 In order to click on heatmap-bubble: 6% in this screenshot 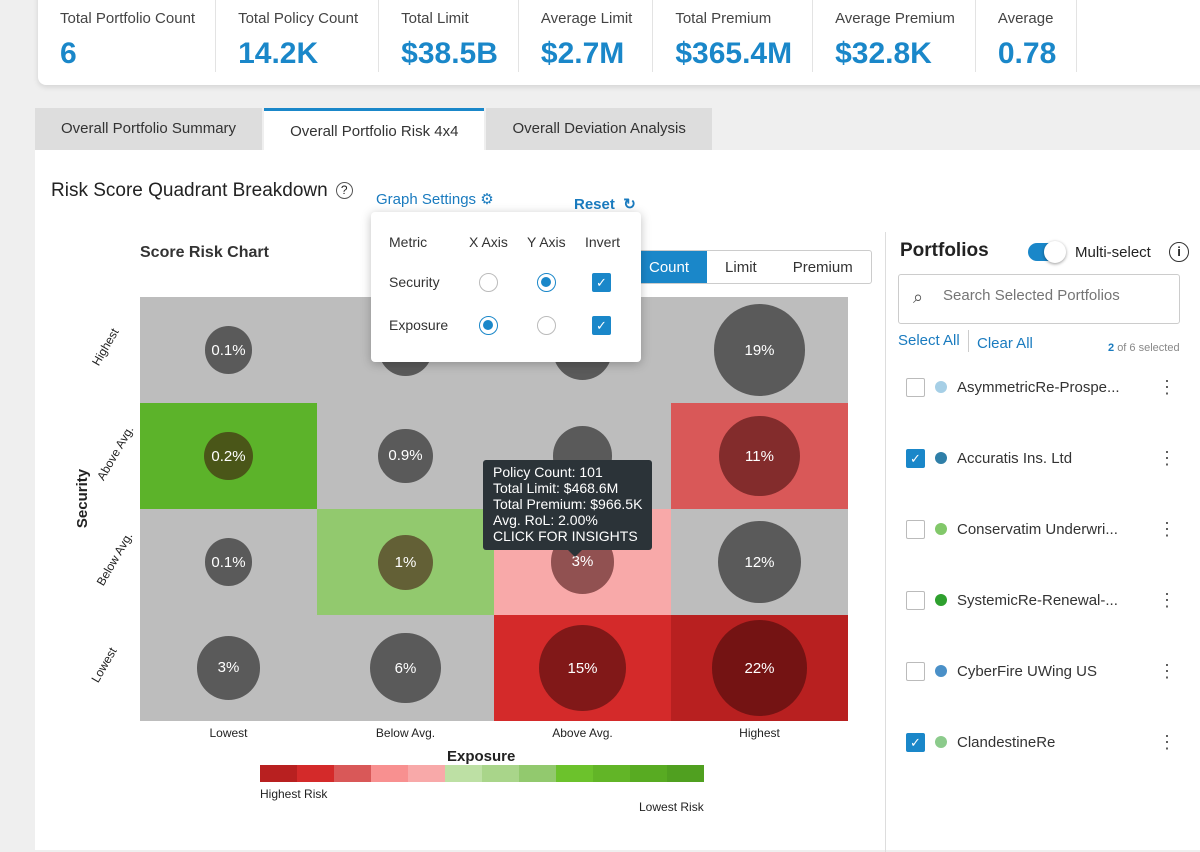, I will do `click(405, 668)`.